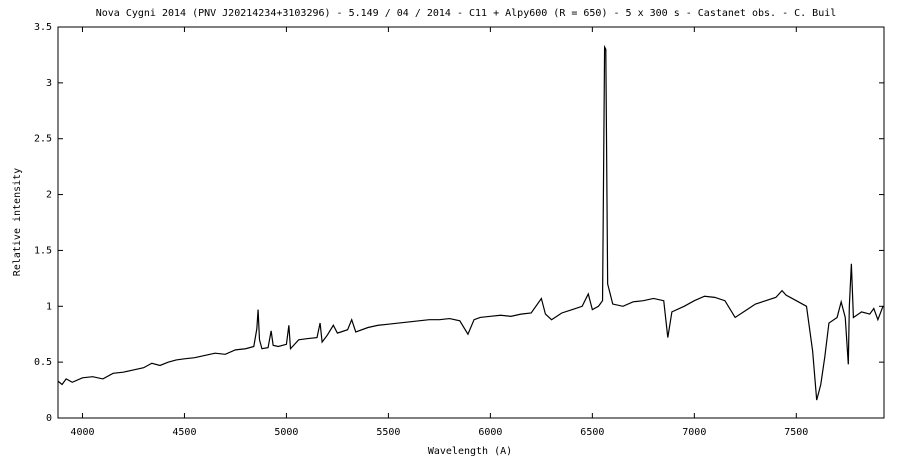  I want to click on y-tick-label: 1.5, so click(43, 250).